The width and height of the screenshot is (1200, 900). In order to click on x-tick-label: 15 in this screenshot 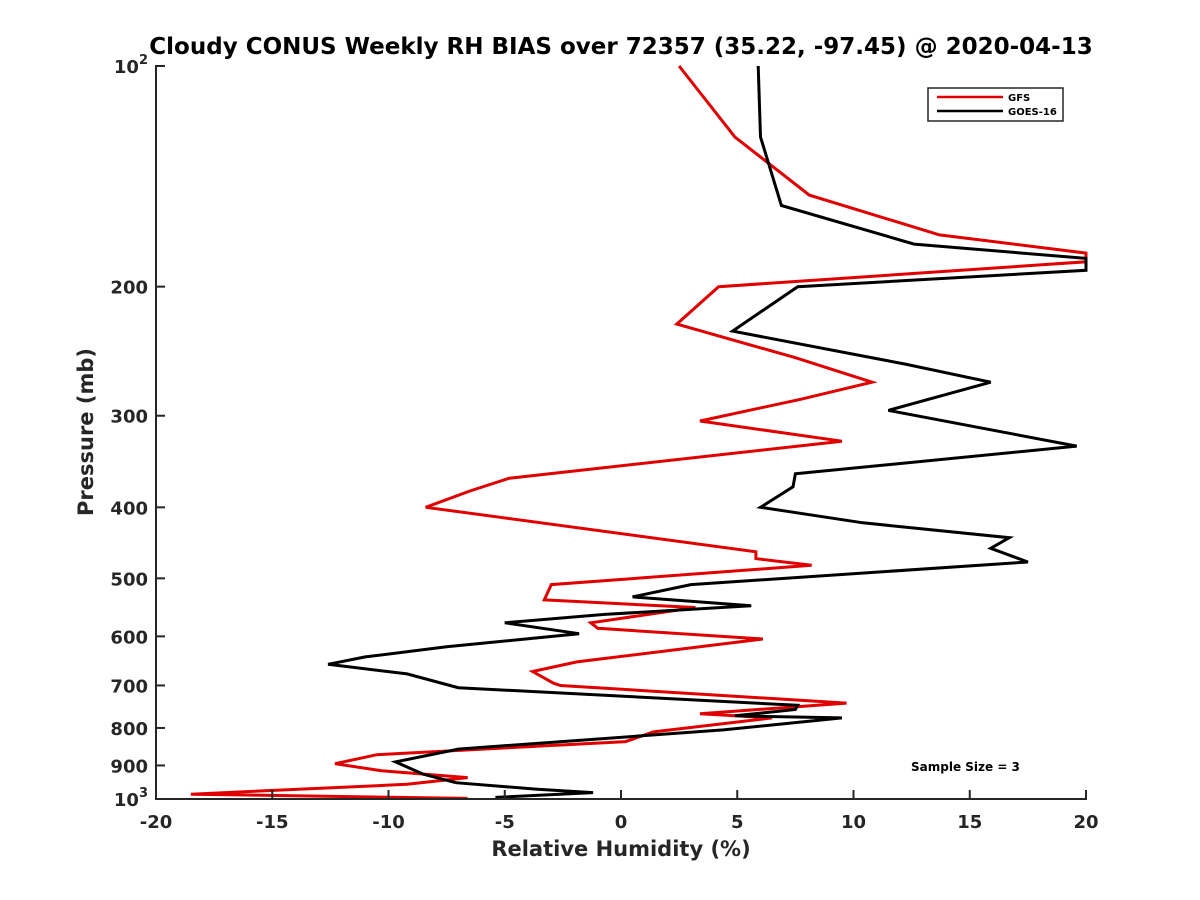, I will do `click(969, 822)`.